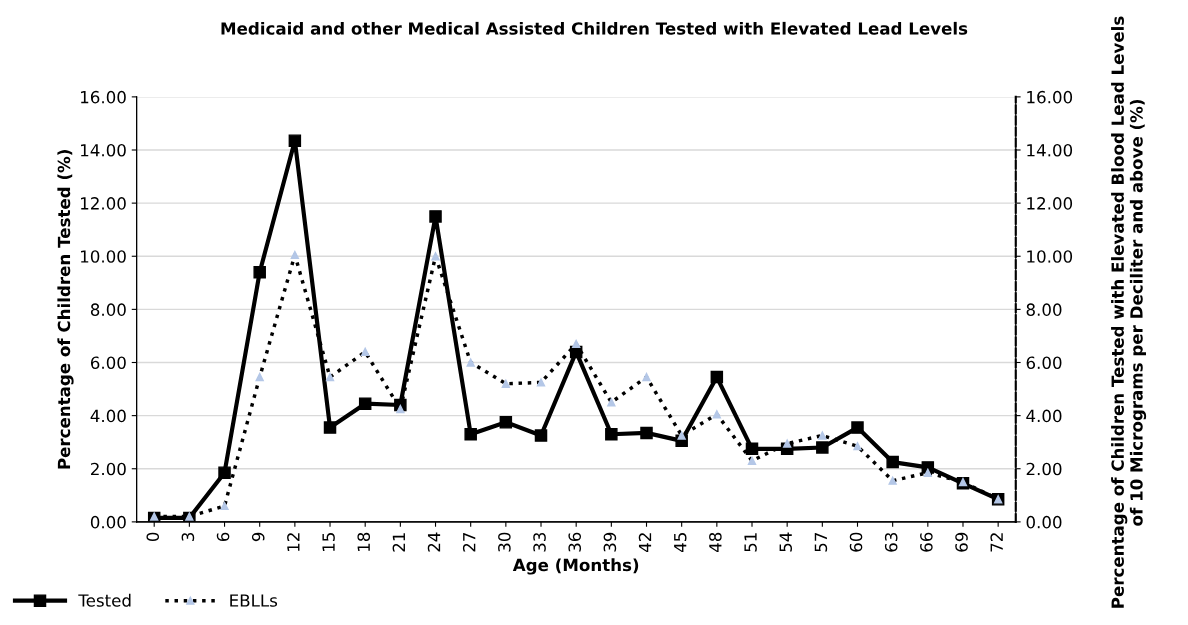 The image size is (1188, 625). I want to click on x-tick-label: 66, so click(926, 542).